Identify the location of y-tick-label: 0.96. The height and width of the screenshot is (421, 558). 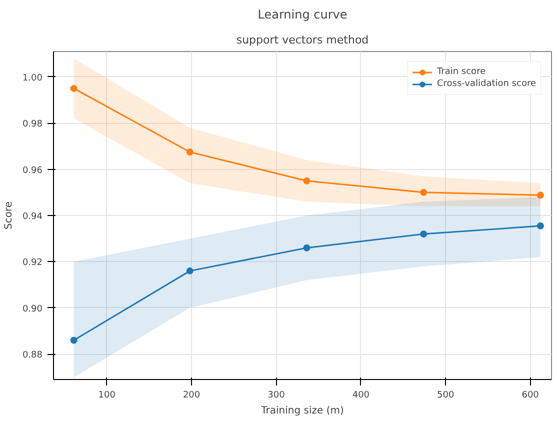
(32, 171).